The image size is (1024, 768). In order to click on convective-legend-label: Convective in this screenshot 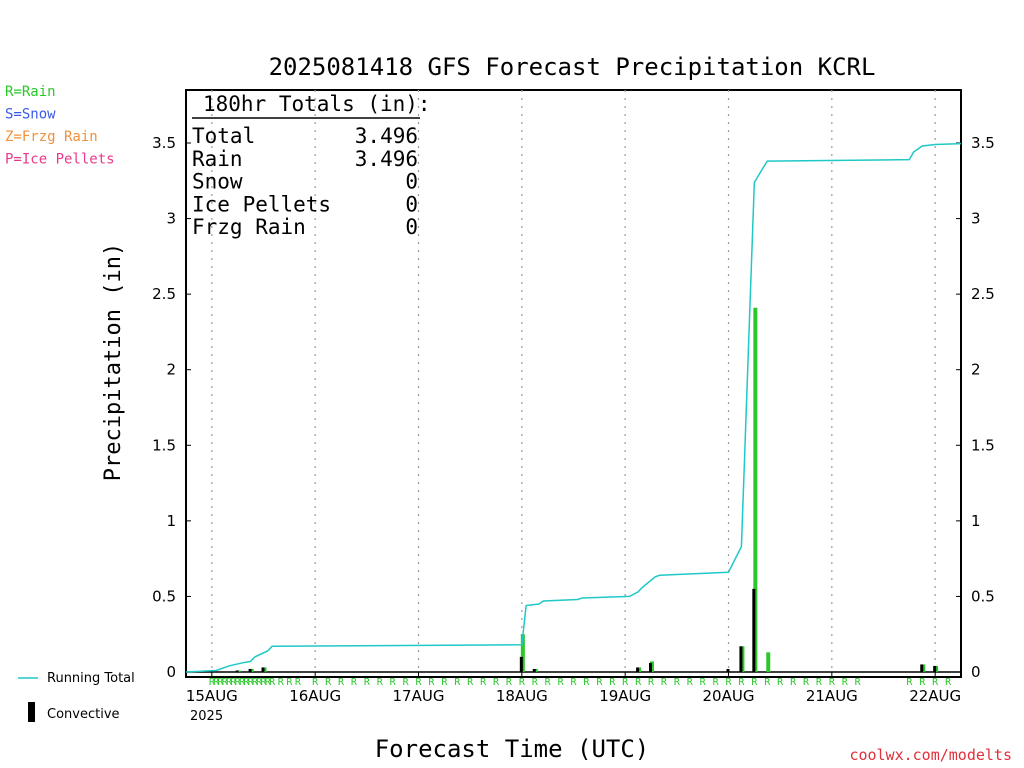, I will do `click(83, 714)`.